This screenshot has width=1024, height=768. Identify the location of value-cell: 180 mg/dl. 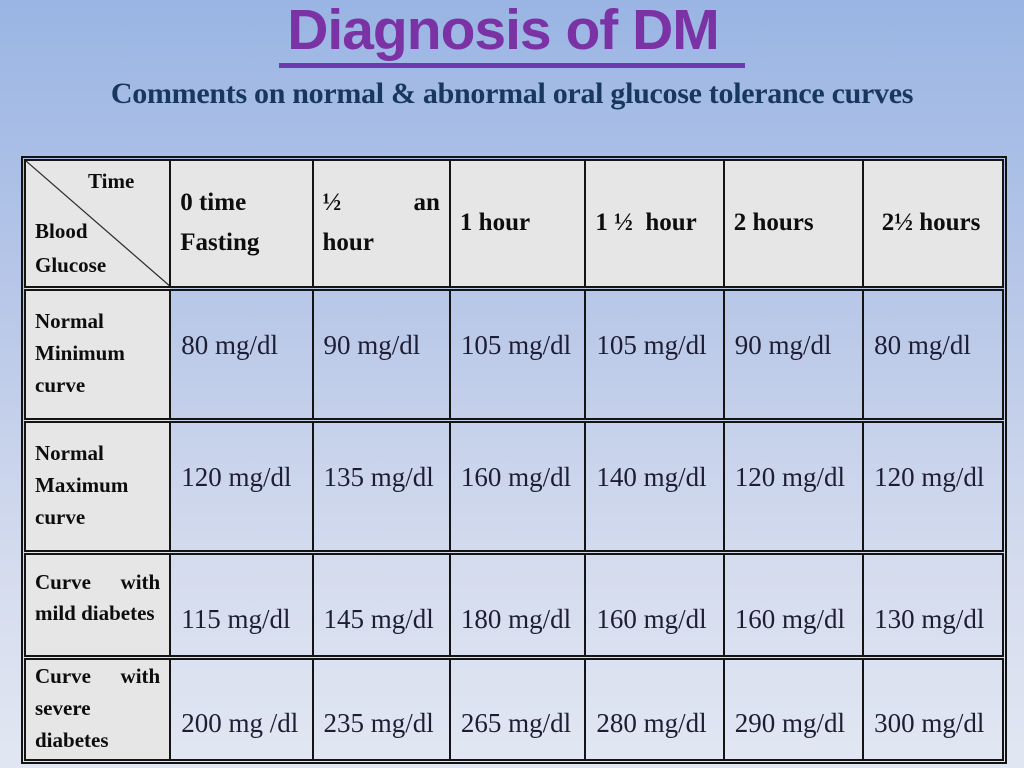
(517, 605).